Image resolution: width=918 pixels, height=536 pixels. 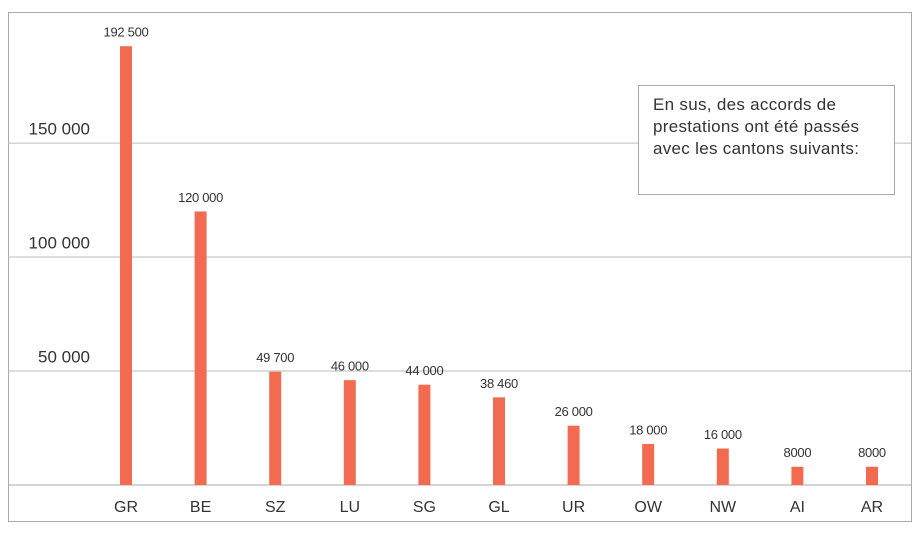 What do you see at coordinates (872, 507) in the screenshot?
I see `x-tick-label: AR` at bounding box center [872, 507].